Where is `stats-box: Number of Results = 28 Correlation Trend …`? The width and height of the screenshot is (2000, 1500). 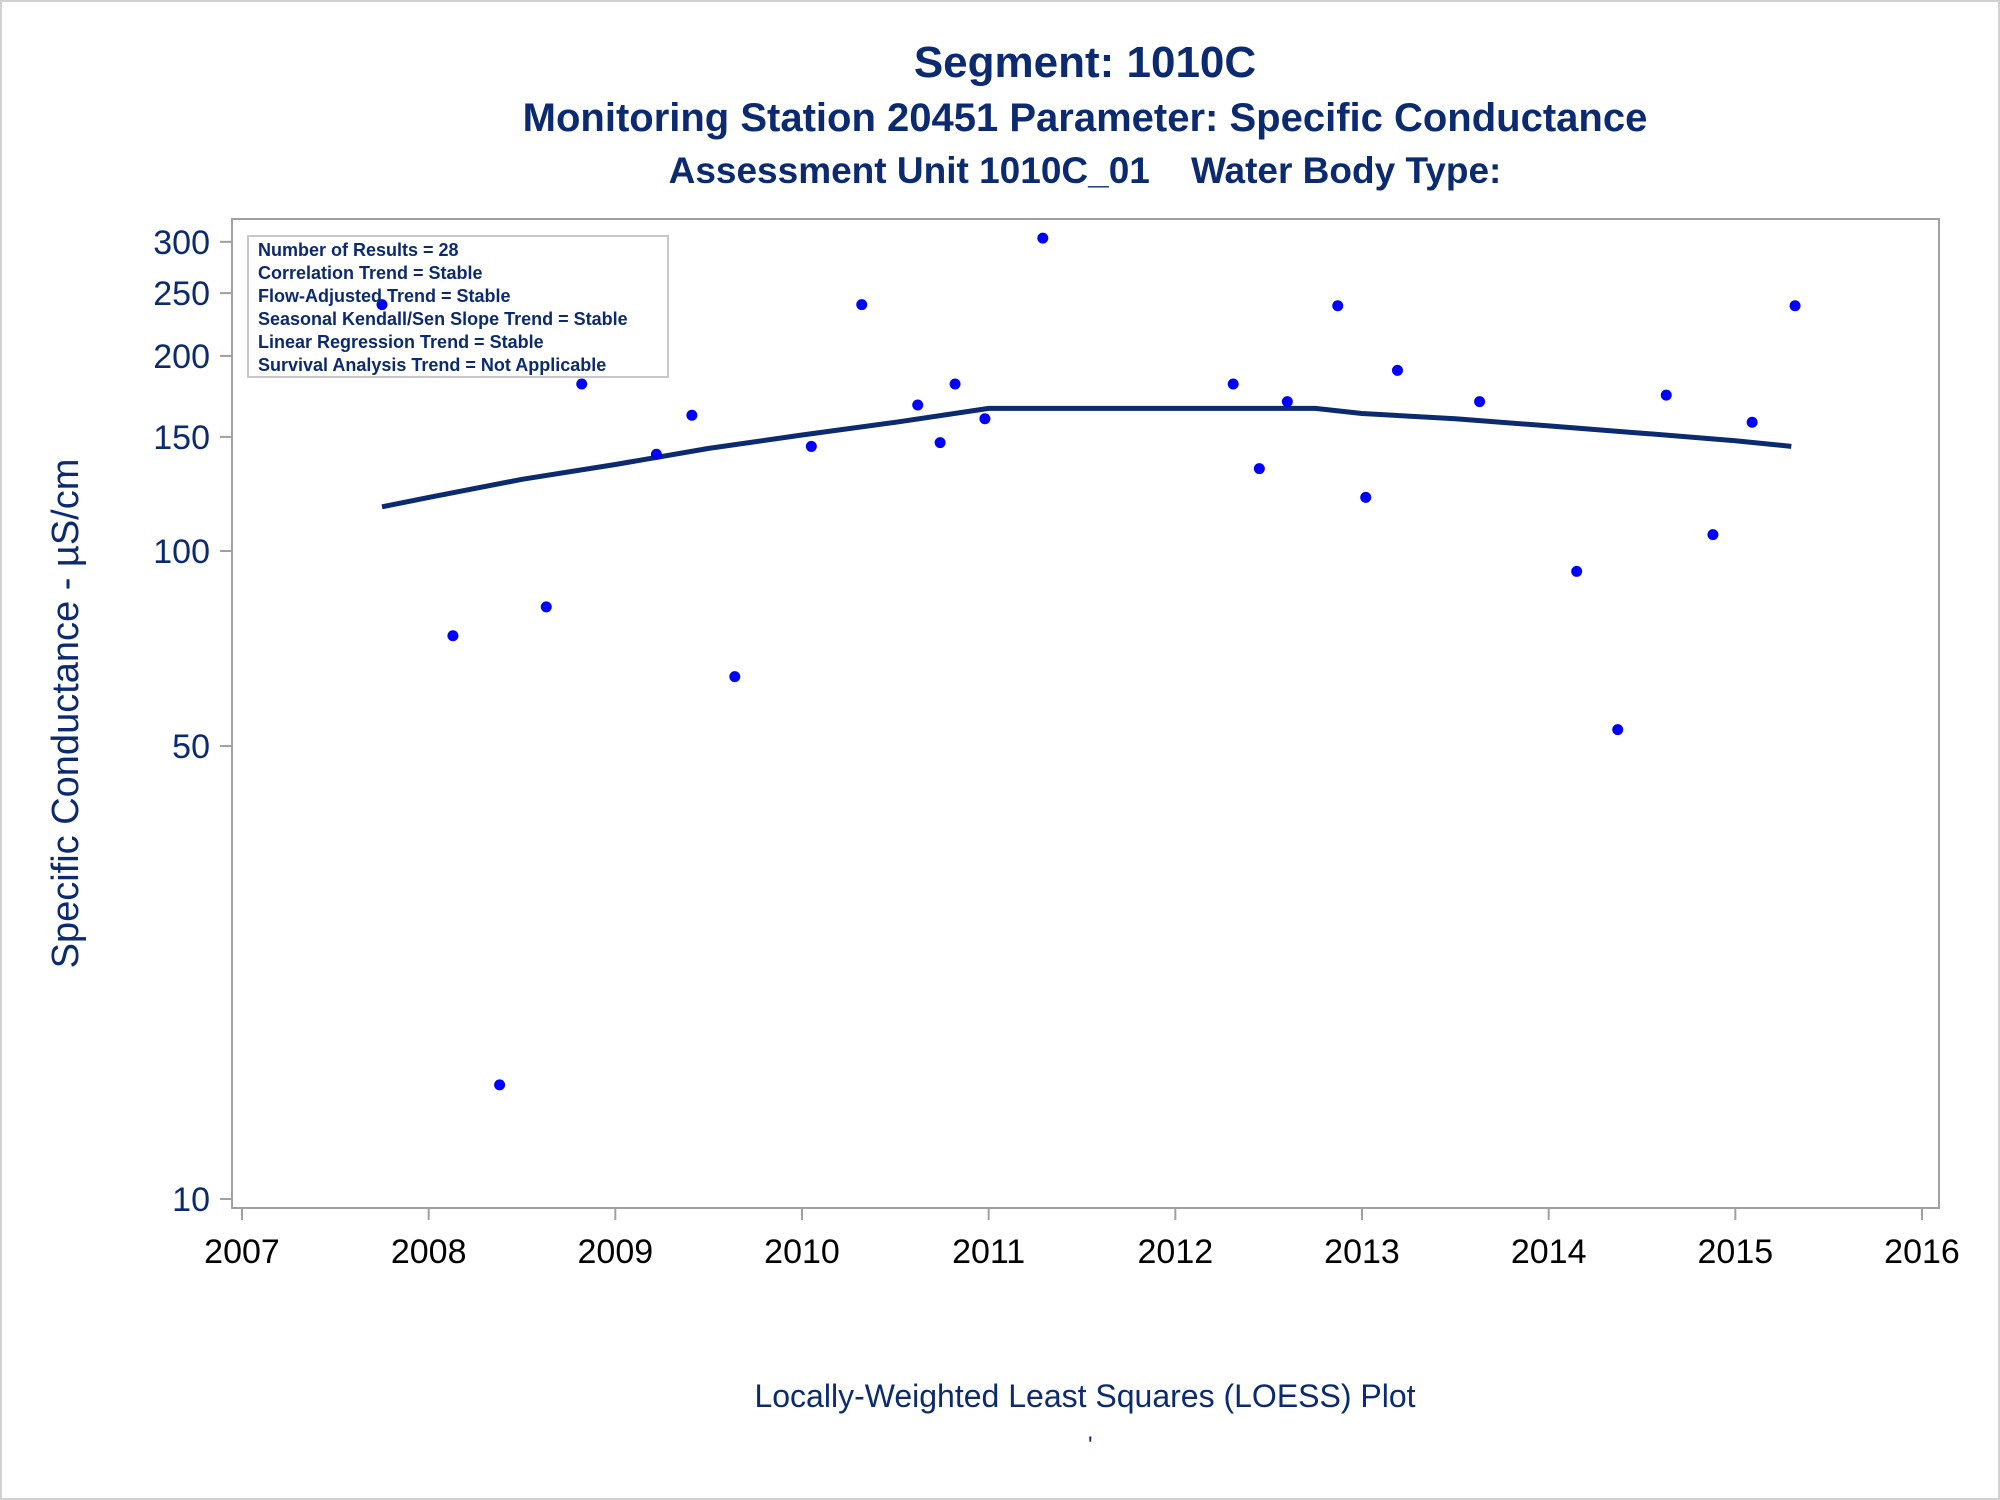 stats-box: Number of Results = 28 Correlation Trend … is located at coordinates (458, 306).